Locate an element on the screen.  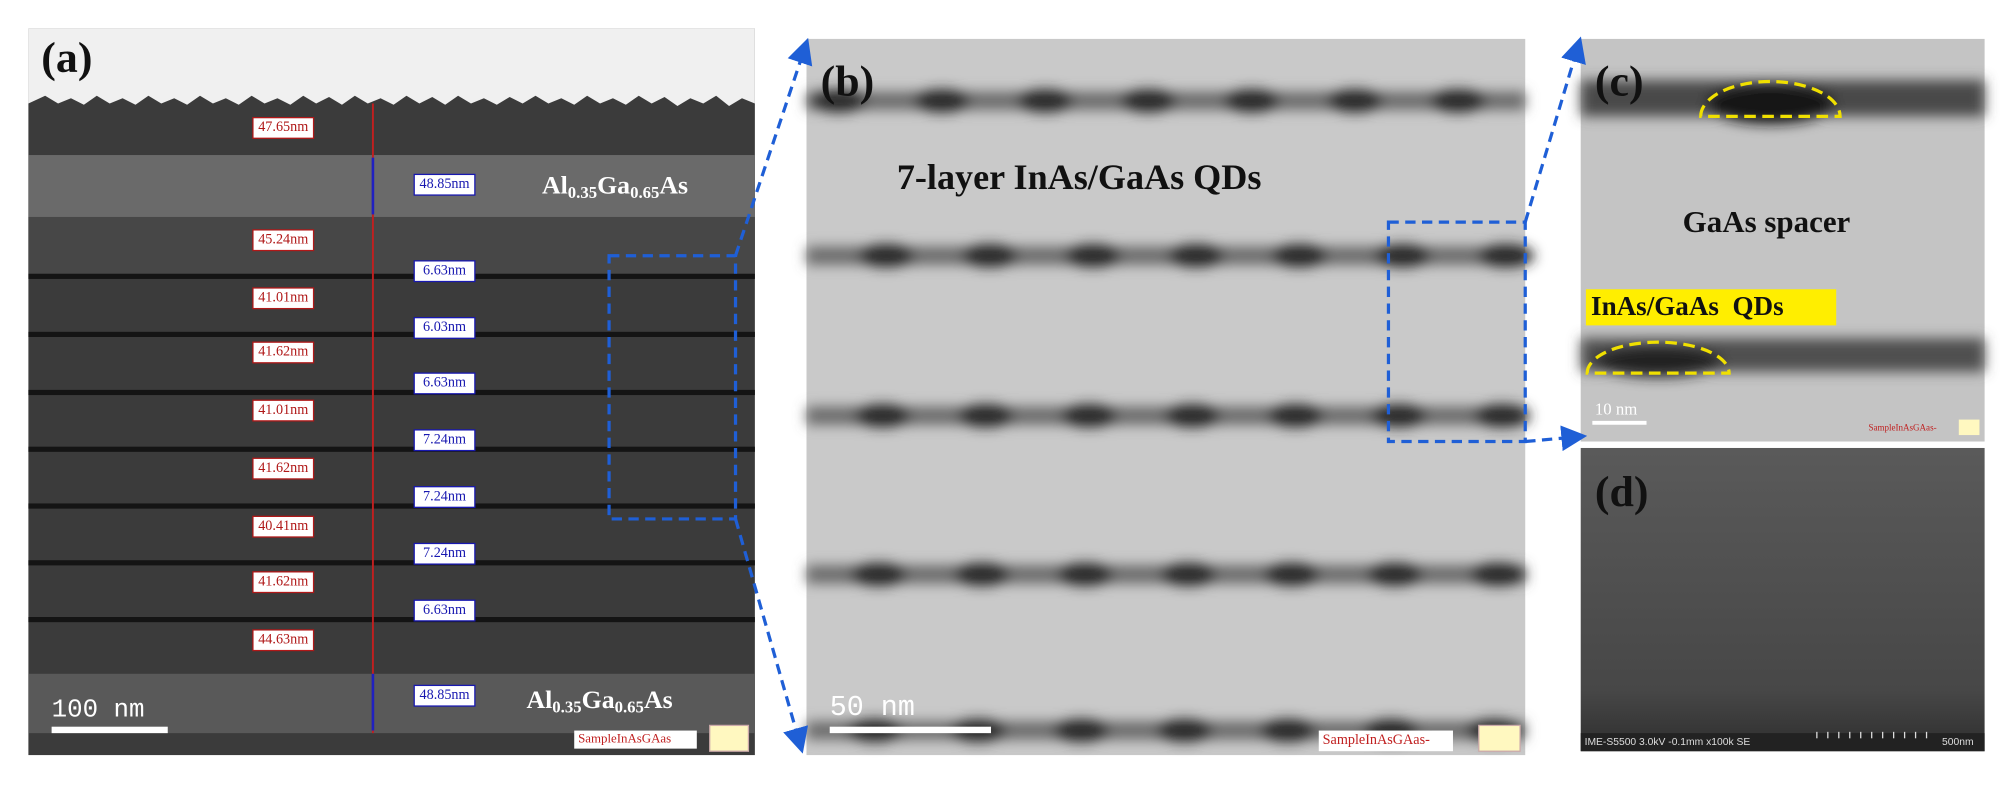
highlight is located at coordinates (1711, 307).